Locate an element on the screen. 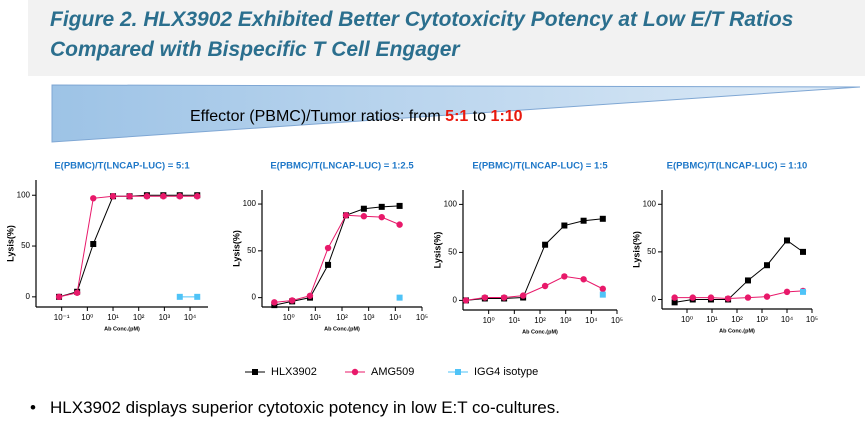  chart-title: E(PBMC)/T(LNCAP-LUC) = 1:2.5 is located at coordinates (342, 166).